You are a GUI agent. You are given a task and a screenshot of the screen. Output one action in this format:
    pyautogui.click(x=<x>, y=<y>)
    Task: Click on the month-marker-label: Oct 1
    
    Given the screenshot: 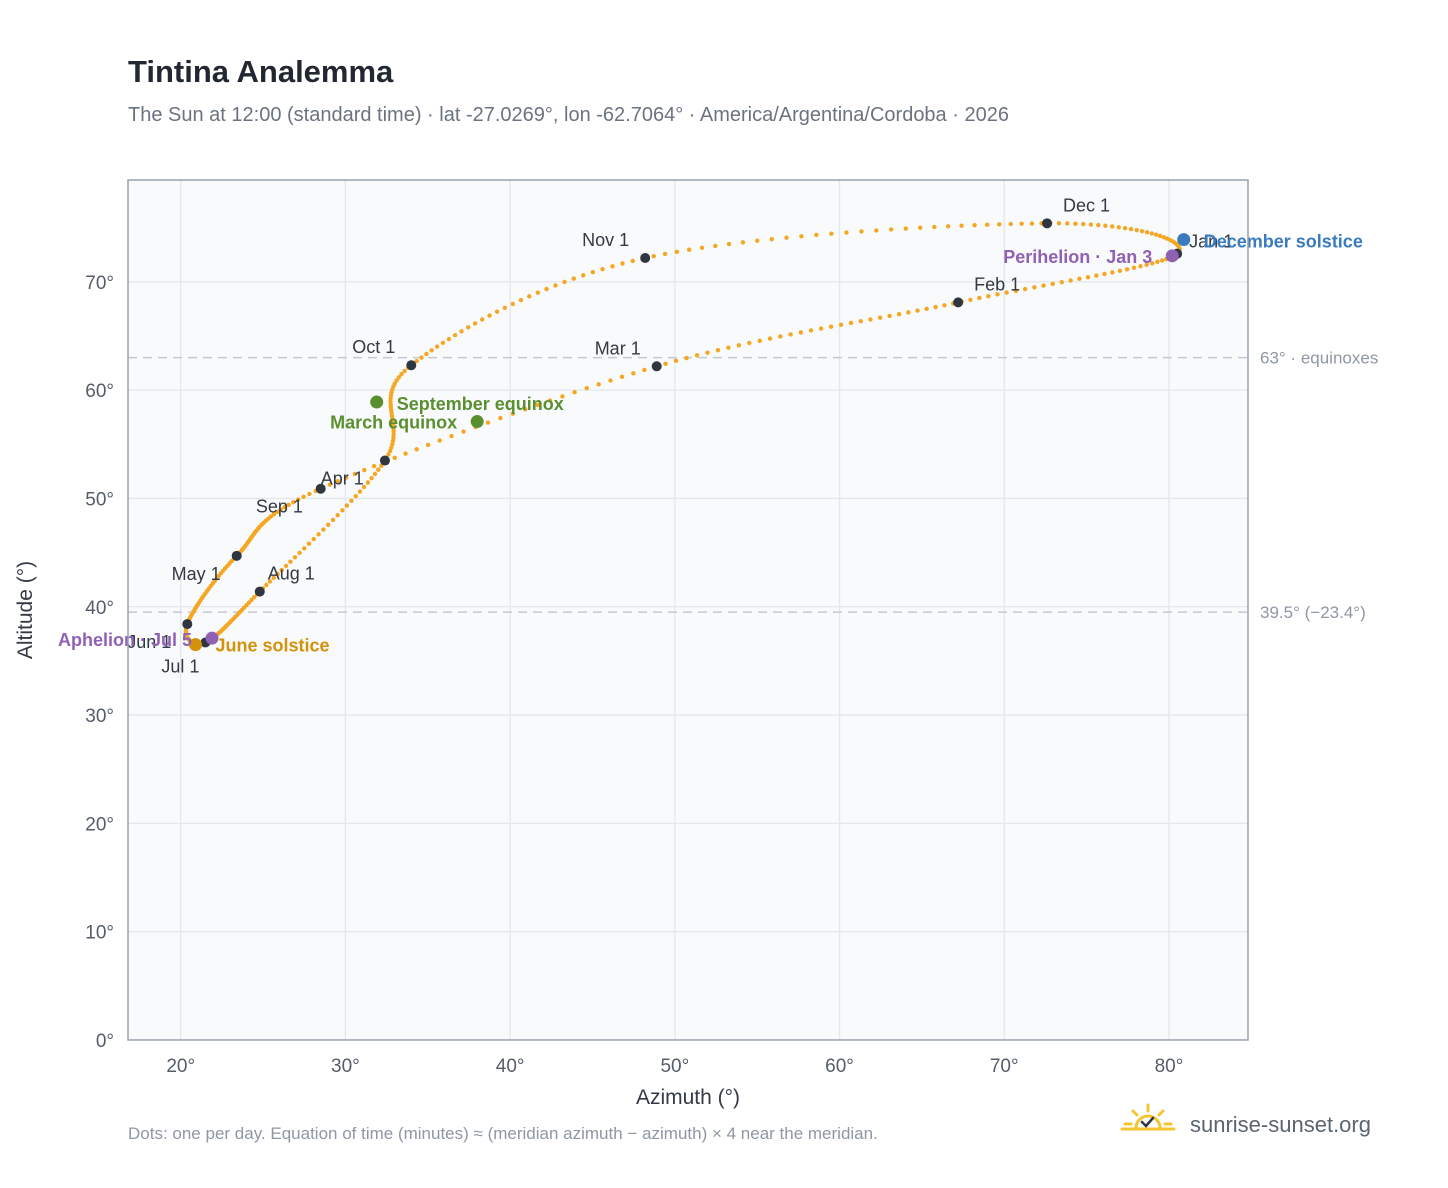 What is the action you would take?
    pyautogui.click(x=373, y=347)
    